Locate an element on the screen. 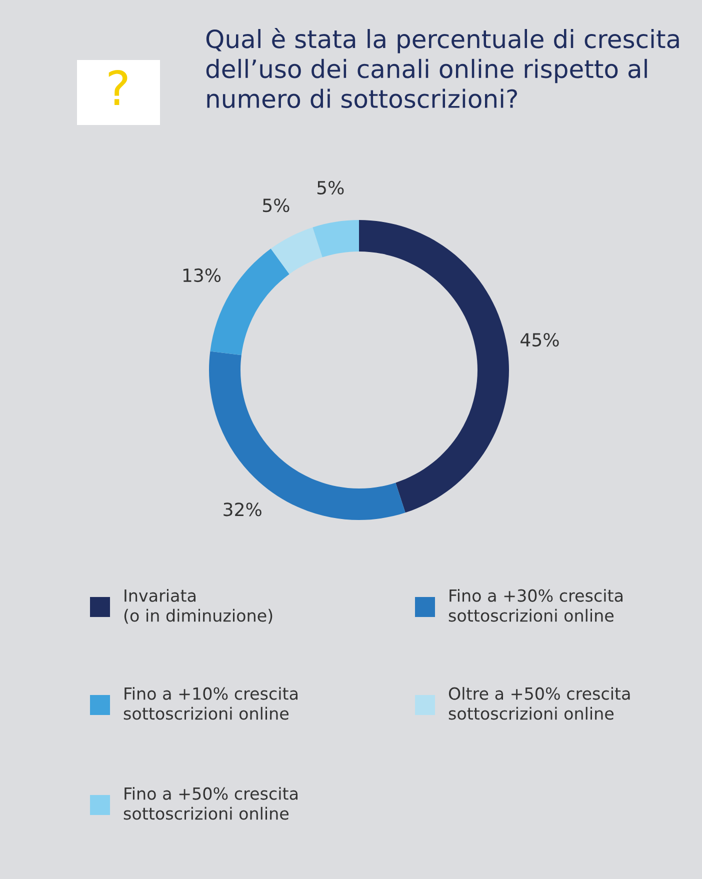  data-label: 13% is located at coordinates (202, 275).